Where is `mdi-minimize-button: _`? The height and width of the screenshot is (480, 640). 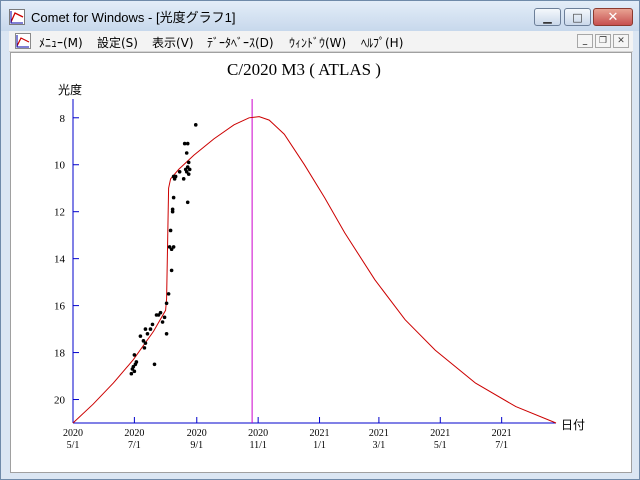
mdi-minimize-button: _ is located at coordinates (585, 41).